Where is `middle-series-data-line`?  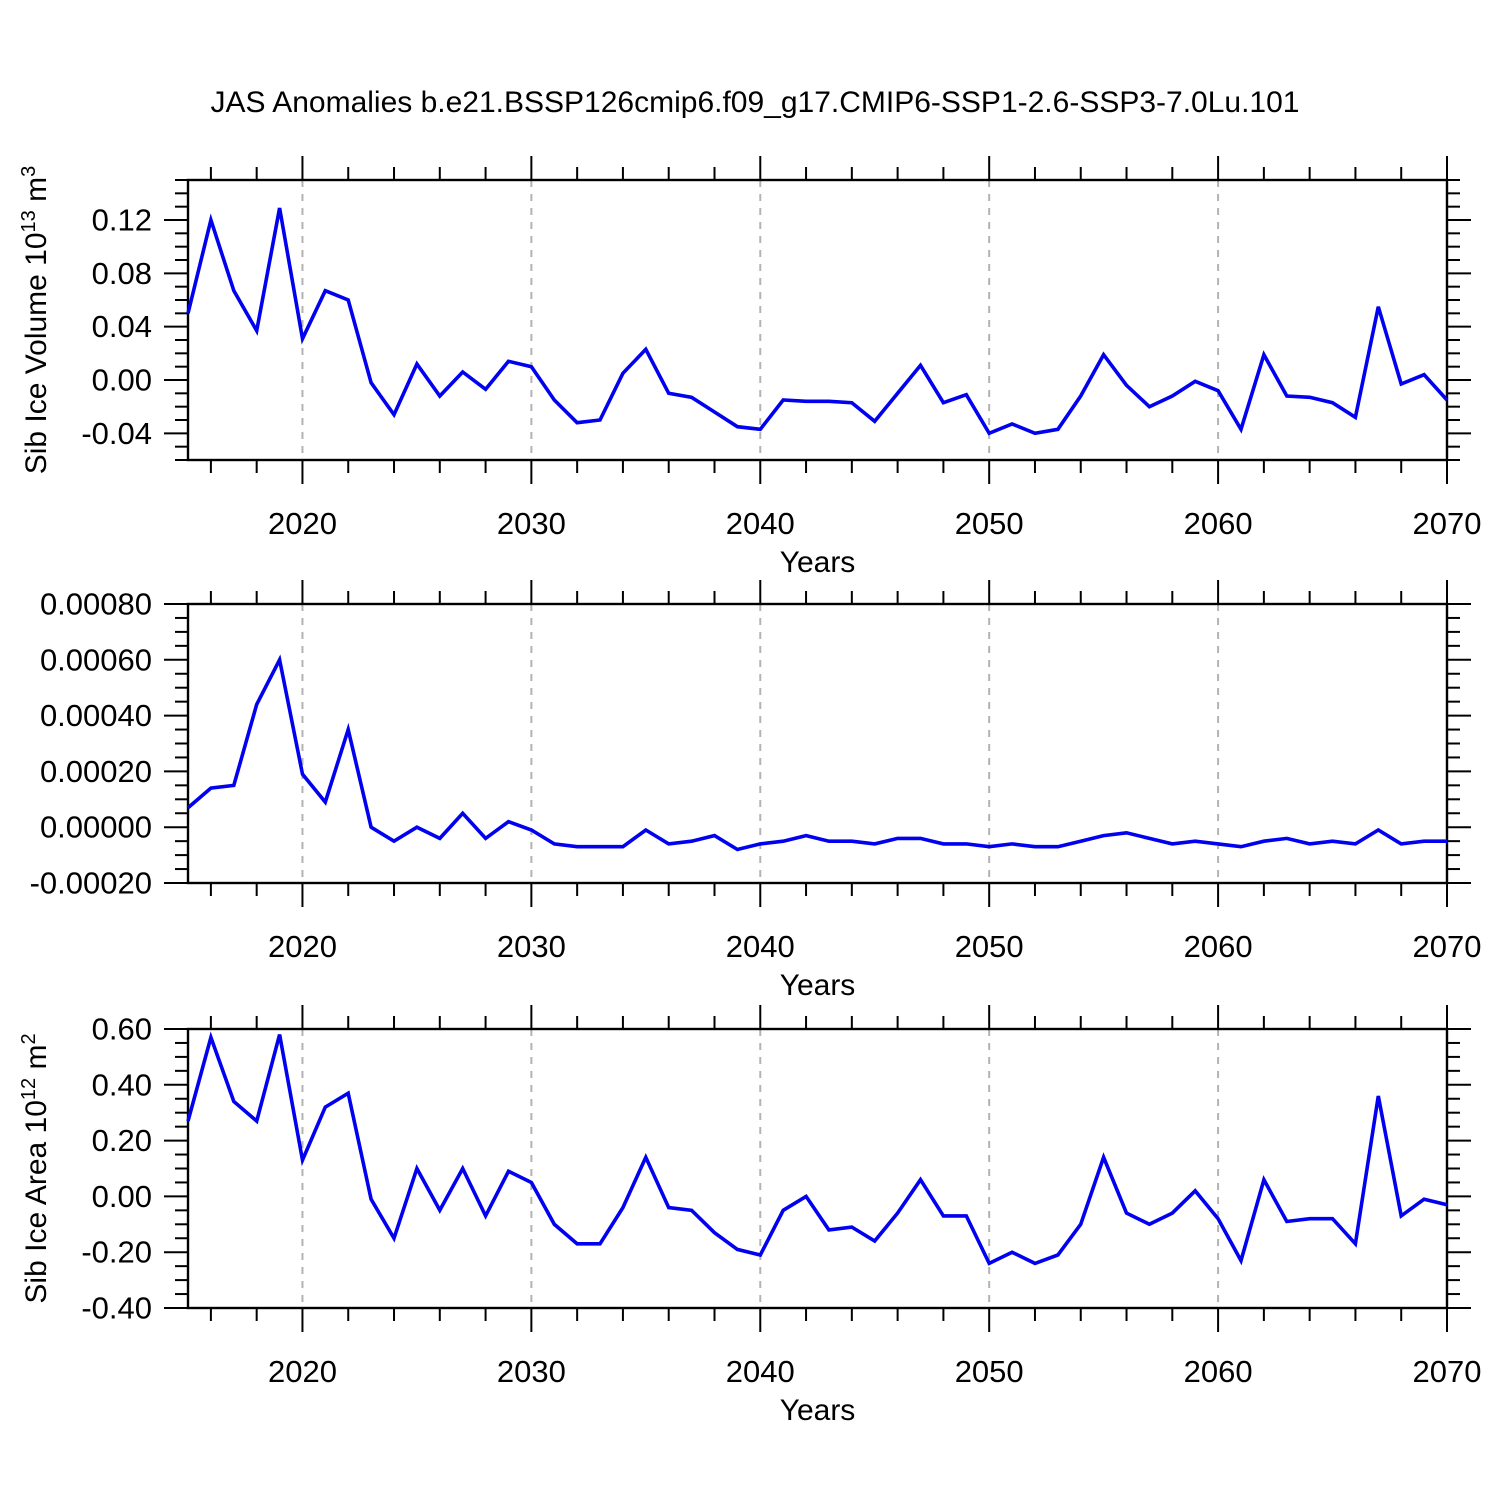
middle-series-data-line is located at coordinates (816, 753).